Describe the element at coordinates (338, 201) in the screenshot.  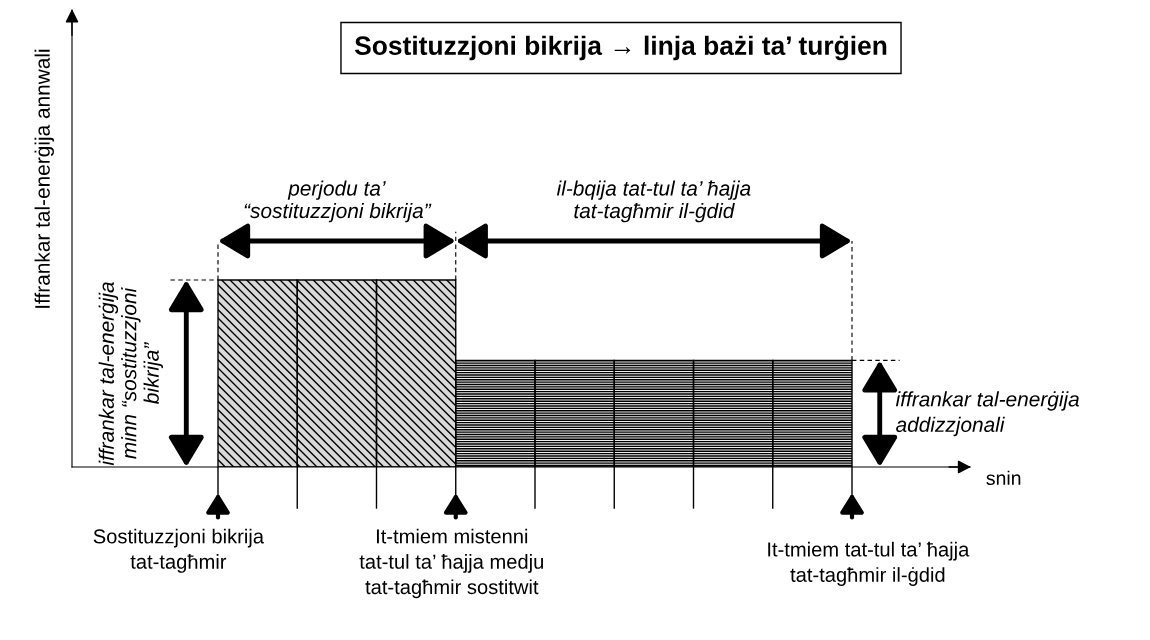
I see `text: perjodu ta’ “sostituzzjoni bikrija”` at that location.